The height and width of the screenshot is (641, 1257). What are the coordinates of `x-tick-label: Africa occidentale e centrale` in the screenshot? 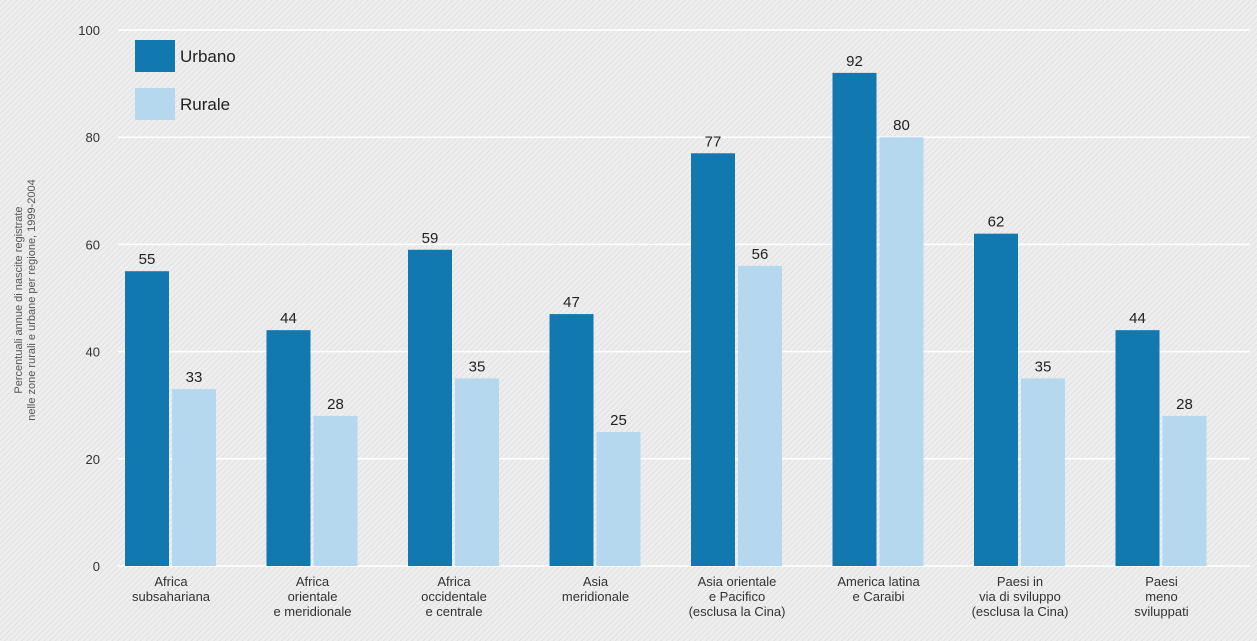 It's located at (454, 596).